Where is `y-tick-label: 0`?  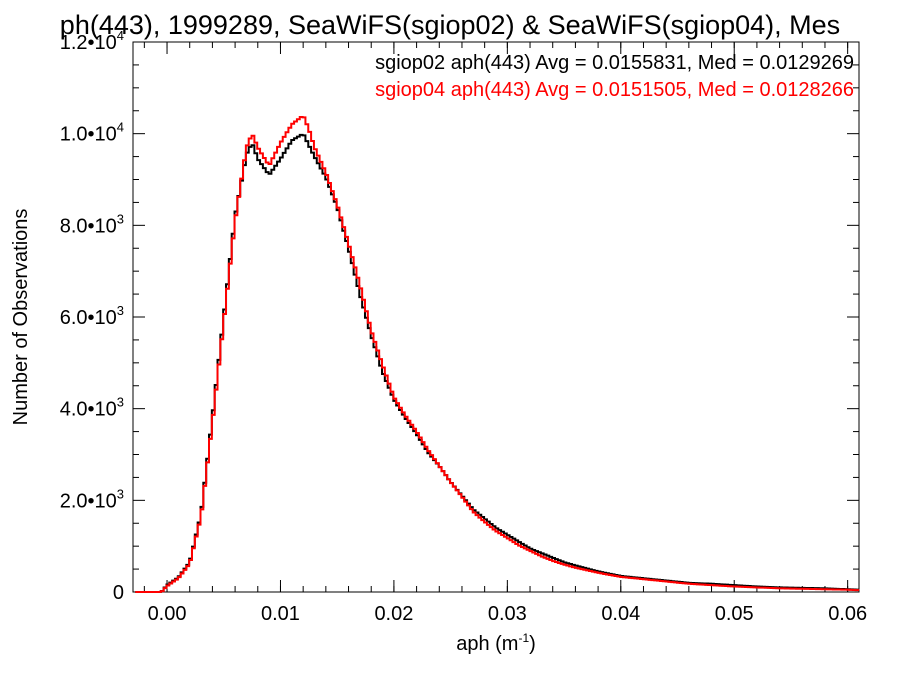
y-tick-label: 0 is located at coordinates (118, 593).